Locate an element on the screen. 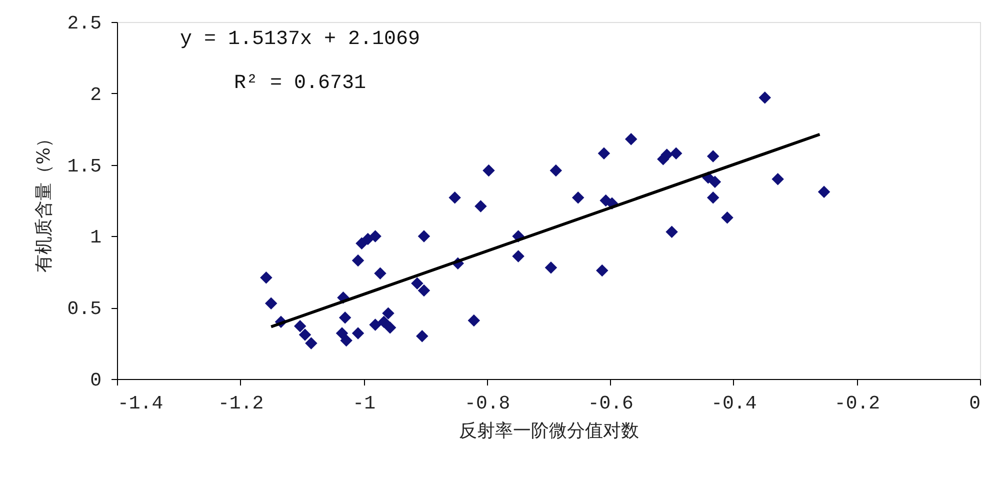  x-tick-label: -1.2 is located at coordinates (241, 403).